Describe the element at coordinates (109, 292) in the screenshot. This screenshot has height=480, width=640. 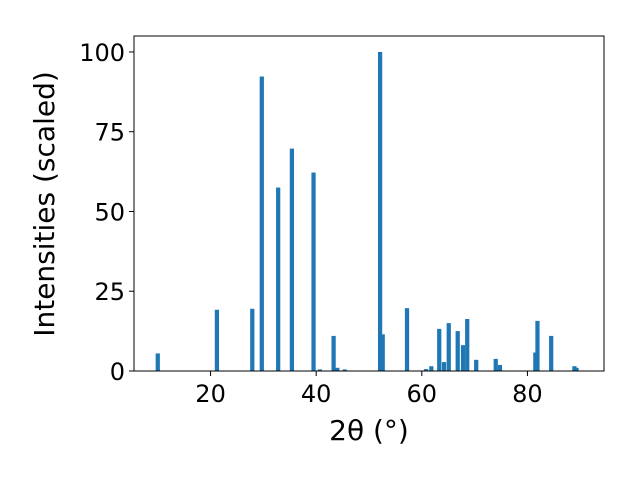
I see `y-tick-label: 25` at that location.